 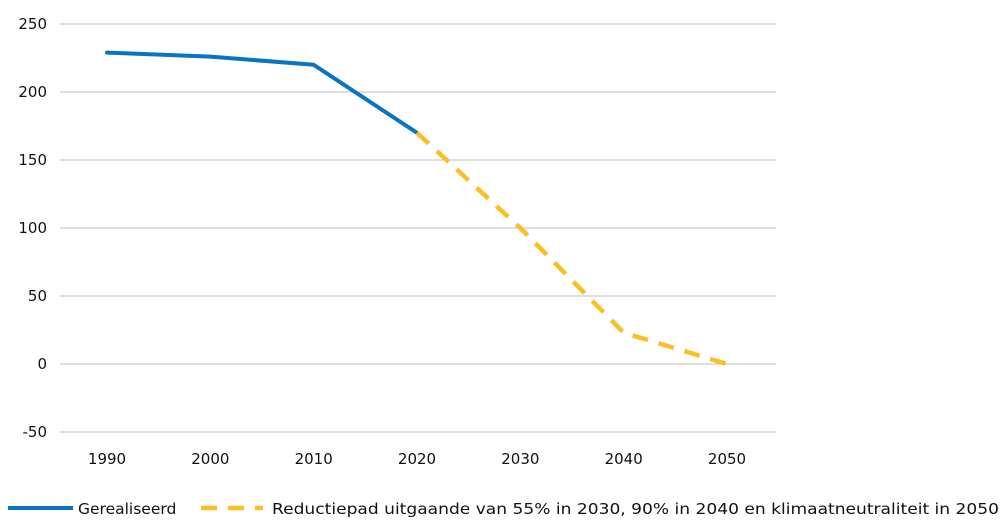 What do you see at coordinates (37, 296) in the screenshot?
I see `y-tick-label: 50` at bounding box center [37, 296].